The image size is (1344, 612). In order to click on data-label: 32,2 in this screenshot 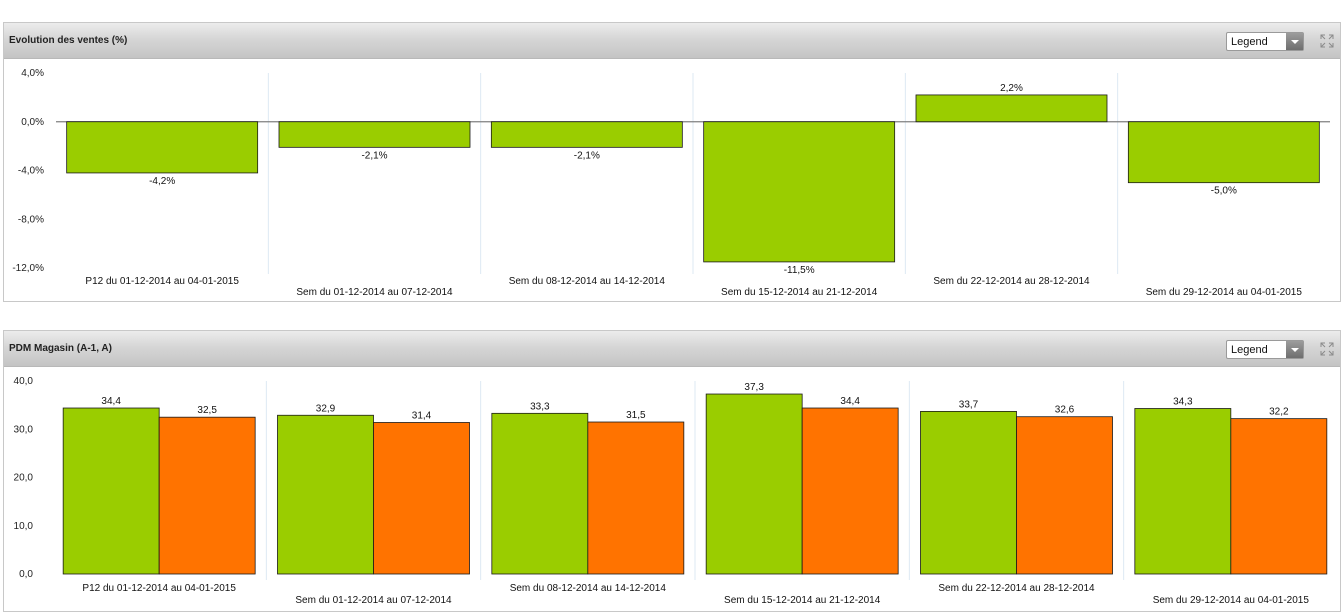, I will do `click(1279, 412)`.